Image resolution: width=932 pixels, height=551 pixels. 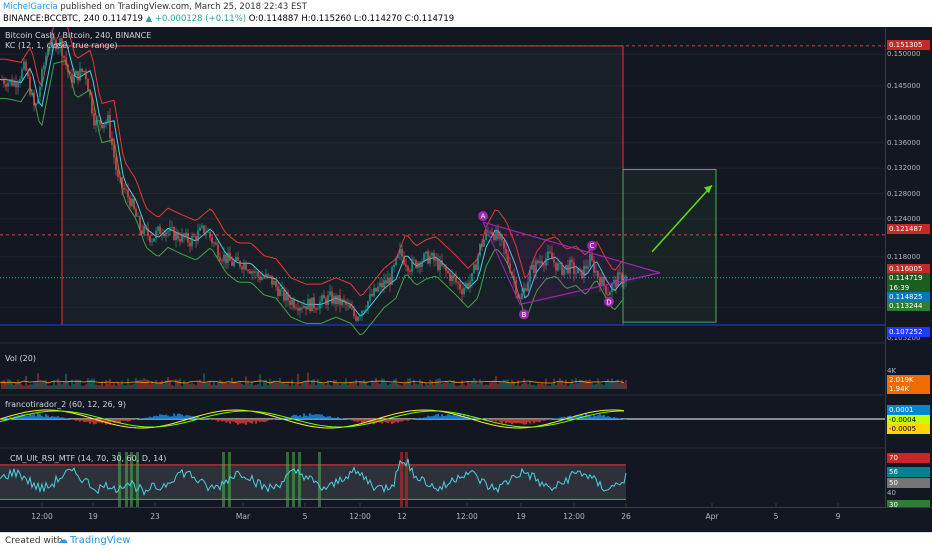 What do you see at coordinates (313, 482) in the screenshot?
I see `rsi-band` at bounding box center [313, 482].